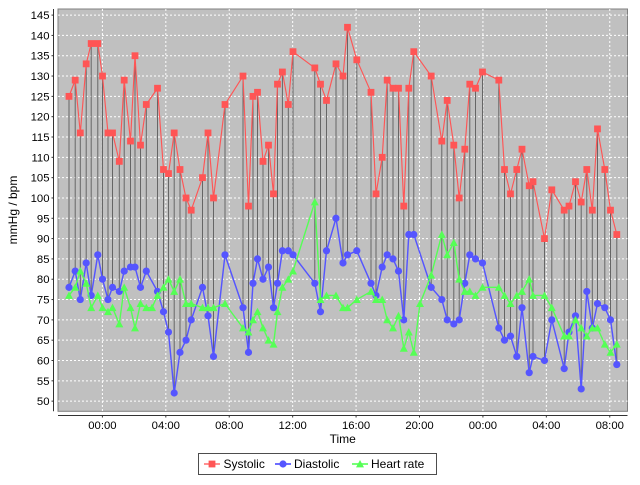 The width and height of the screenshot is (640, 485). Describe the element at coordinates (40, 97) in the screenshot. I see `svg-text: 125` at that location.